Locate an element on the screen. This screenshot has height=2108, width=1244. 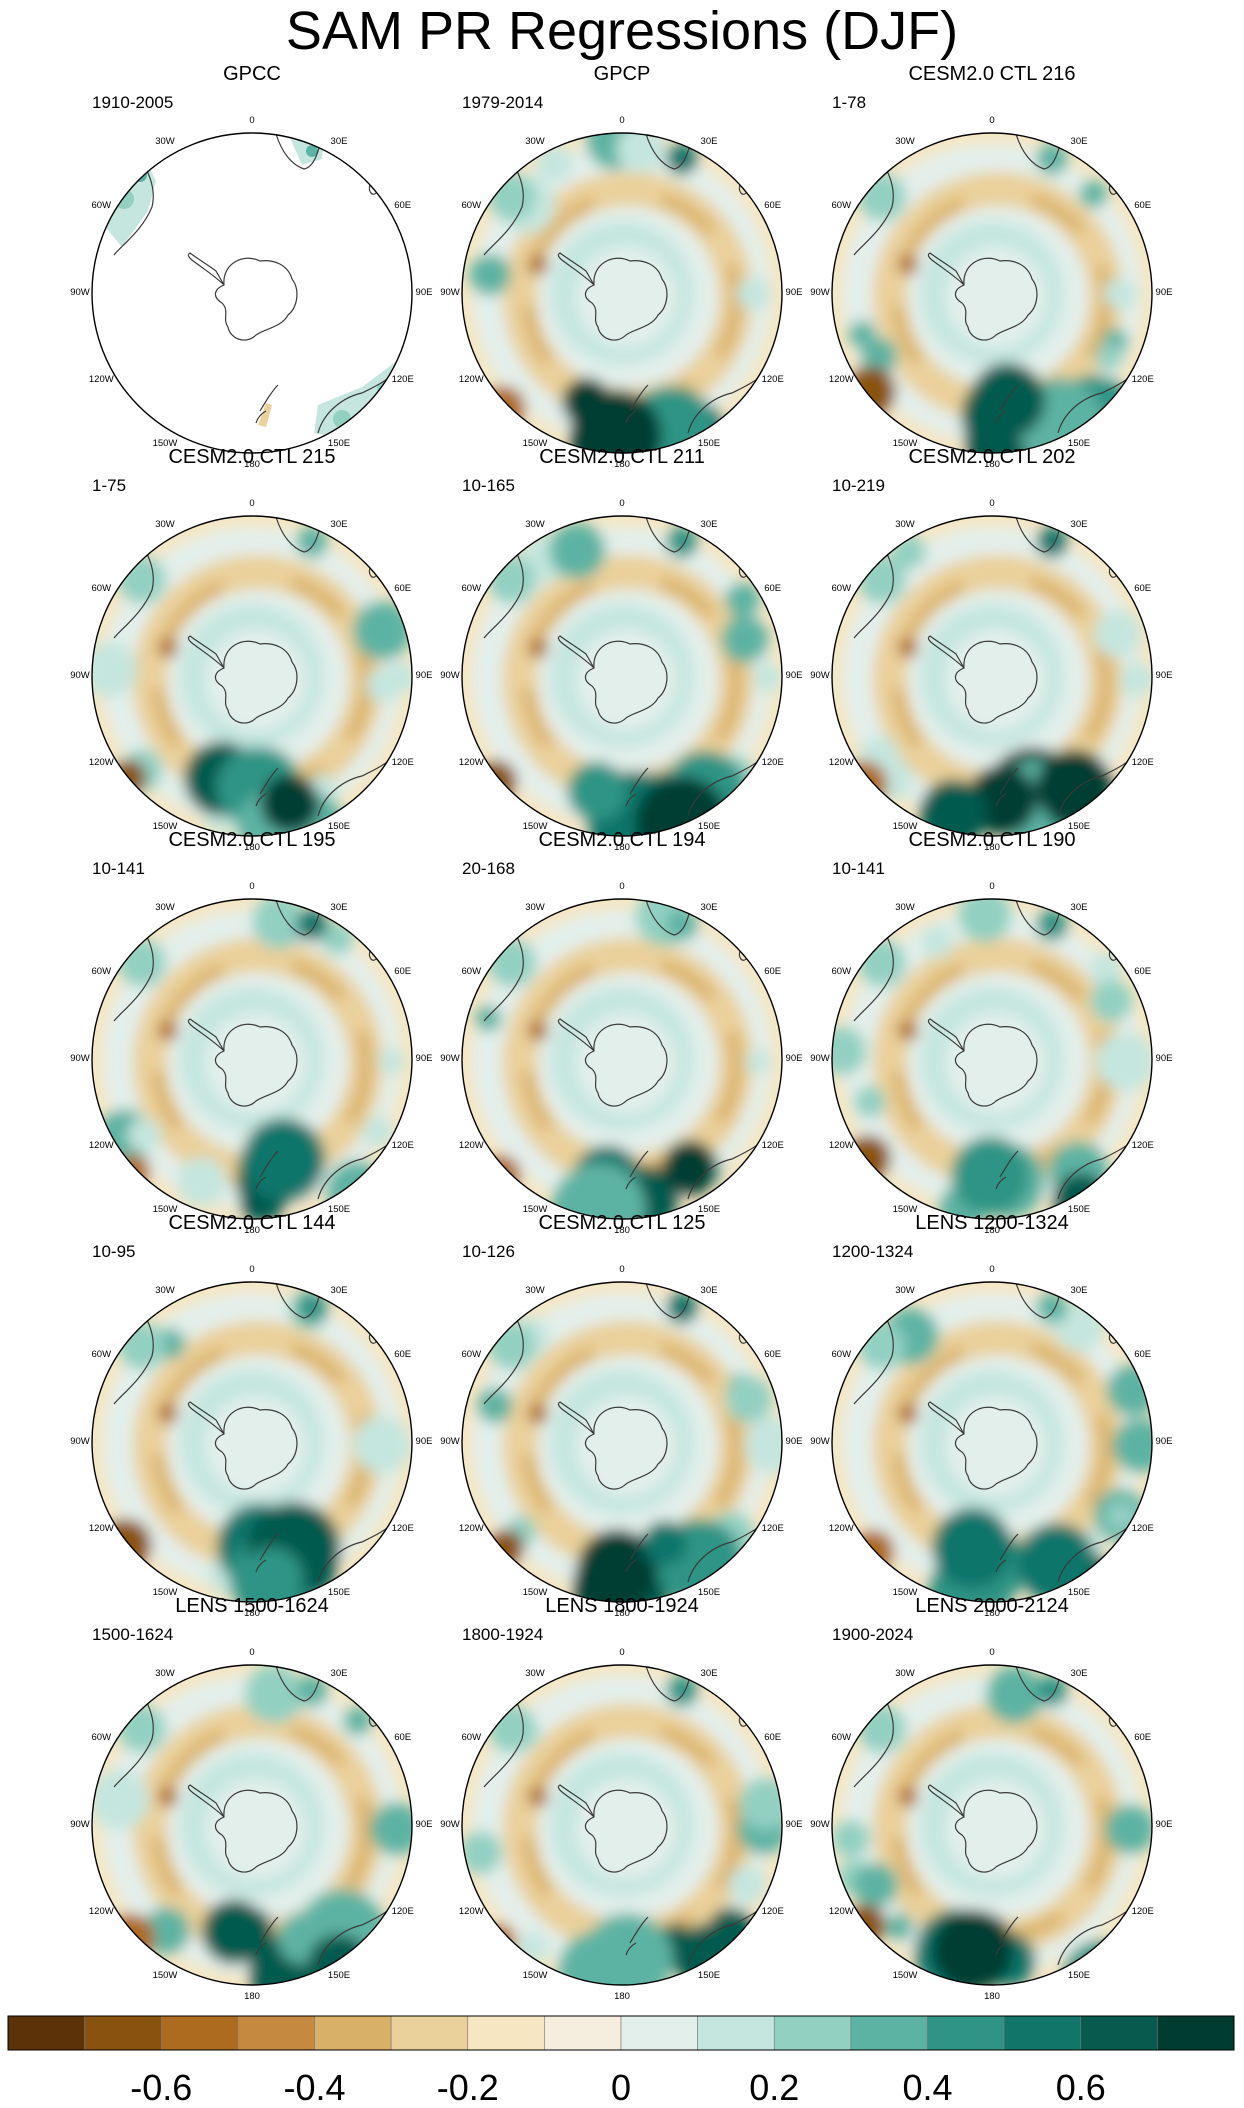
panel-period: 1910-2005 is located at coordinates (133, 102).